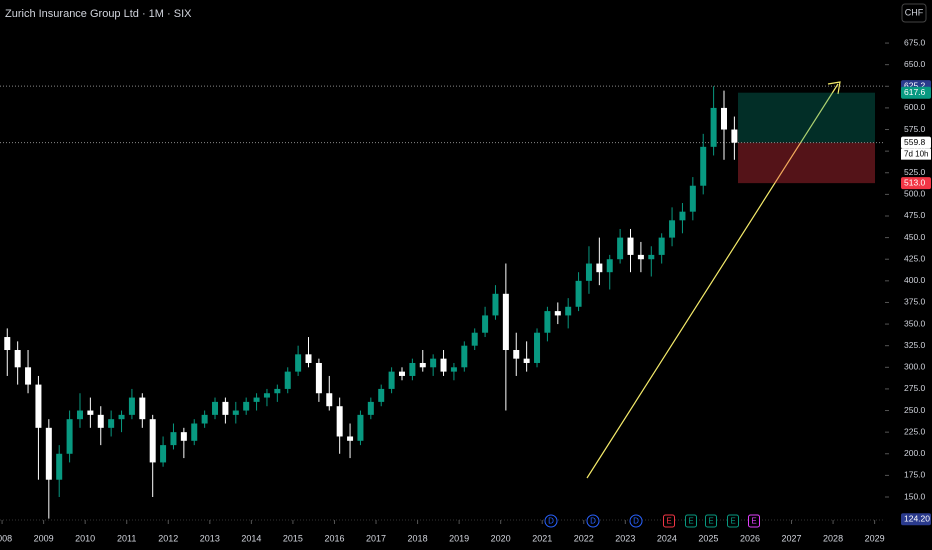 The width and height of the screenshot is (932, 550). I want to click on x-tick-label: 2017, so click(376, 538).